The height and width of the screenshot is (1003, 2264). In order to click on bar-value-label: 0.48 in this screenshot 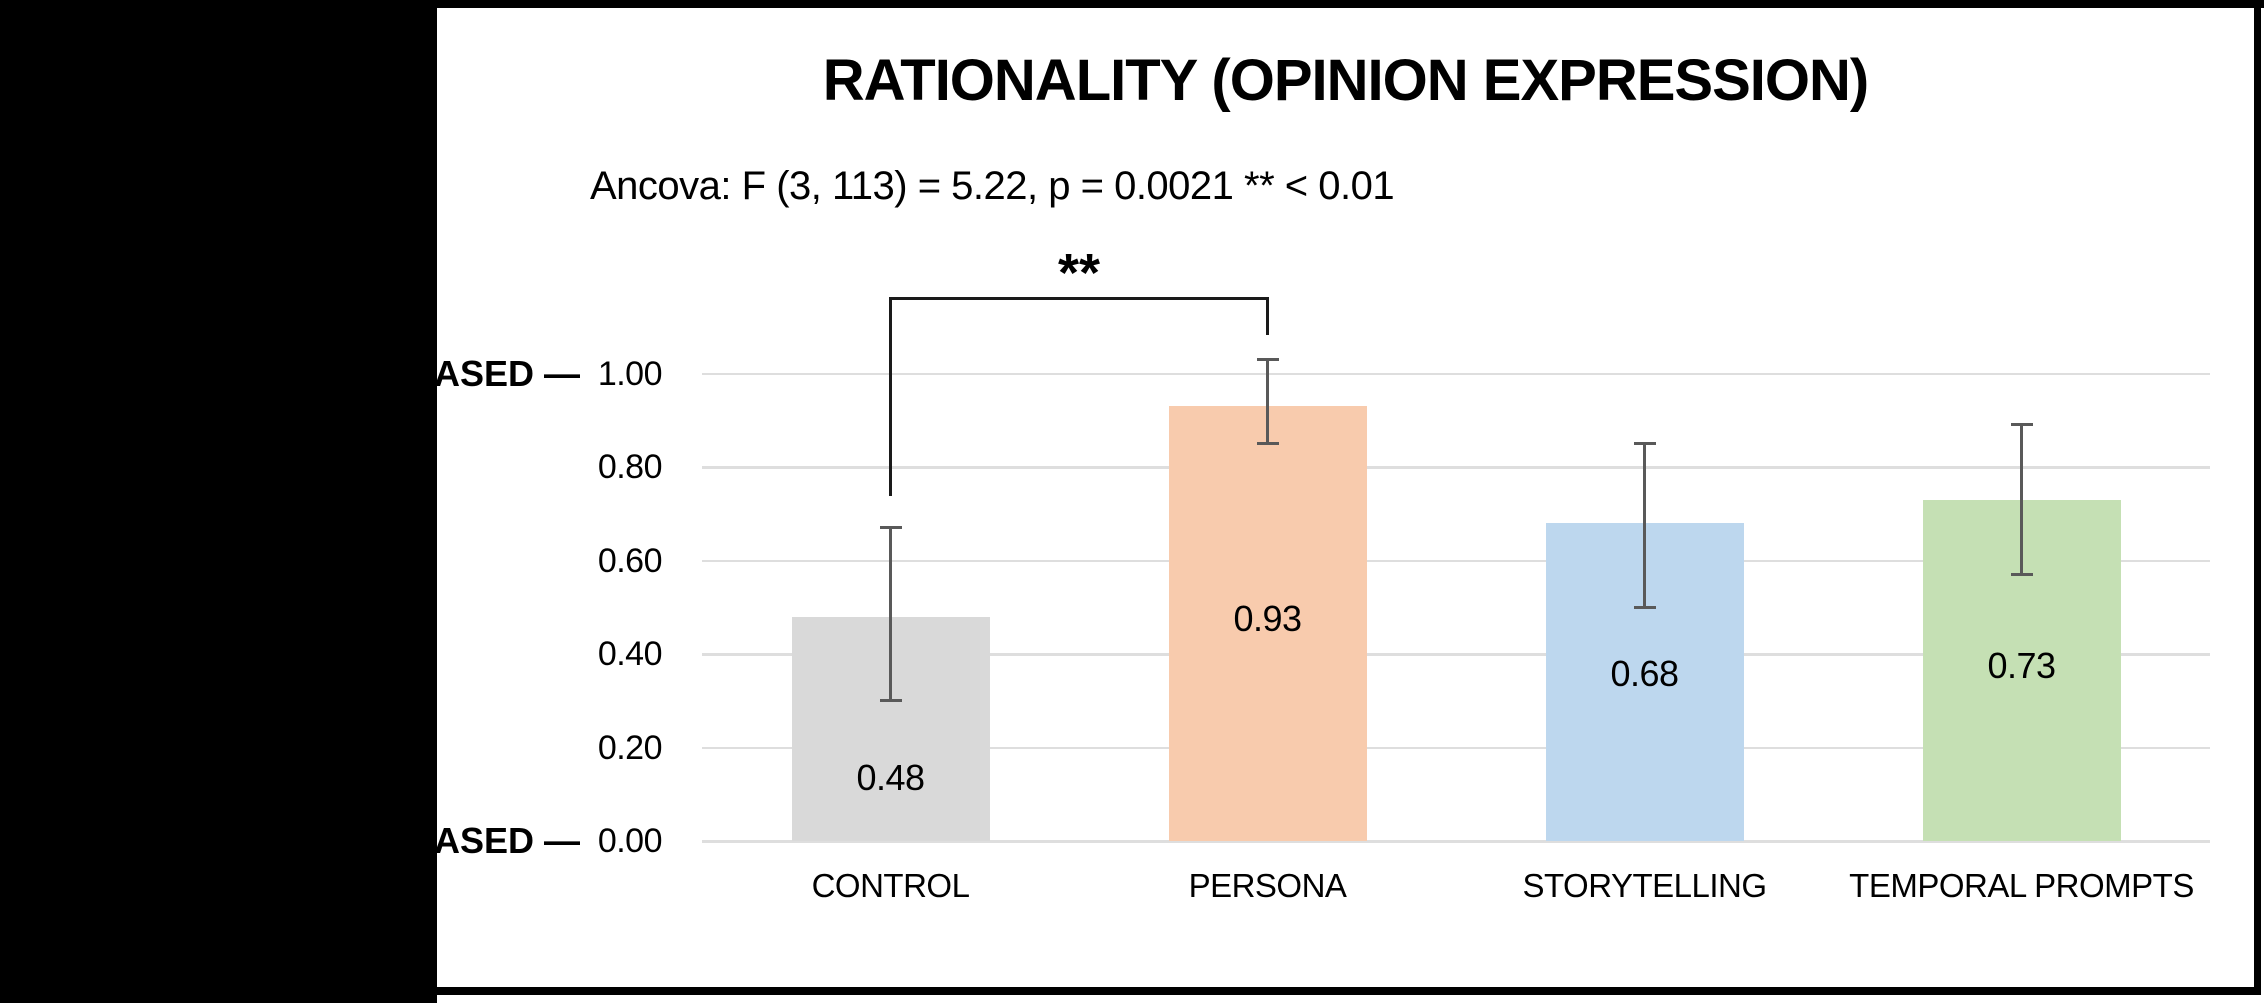, I will do `click(890, 777)`.